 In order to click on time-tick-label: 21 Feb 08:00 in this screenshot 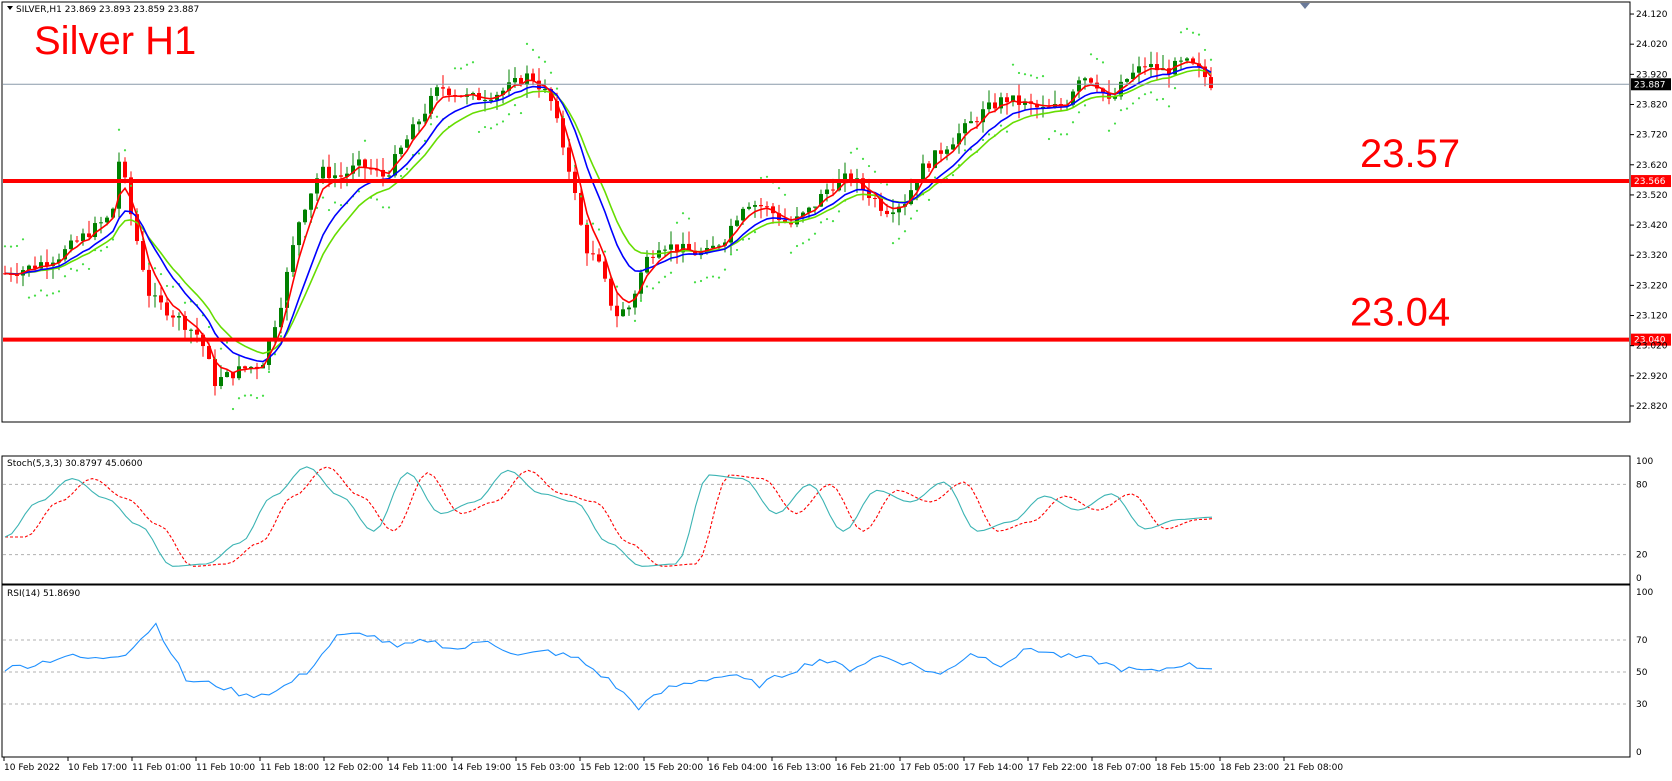, I will do `click(1313, 768)`.